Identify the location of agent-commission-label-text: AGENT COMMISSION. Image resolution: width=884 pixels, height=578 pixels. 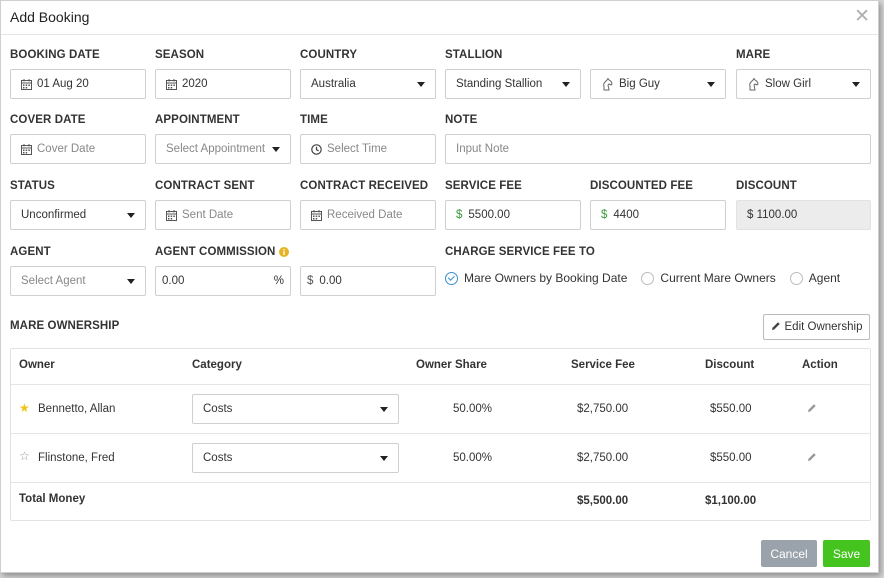
(215, 252).